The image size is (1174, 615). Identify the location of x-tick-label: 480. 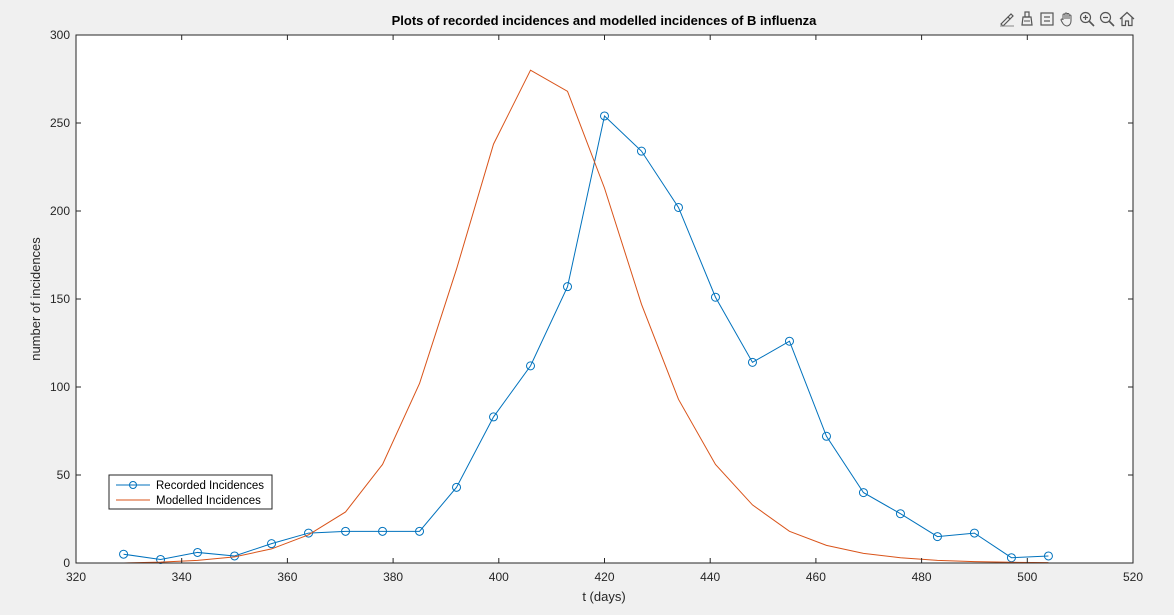
(922, 577).